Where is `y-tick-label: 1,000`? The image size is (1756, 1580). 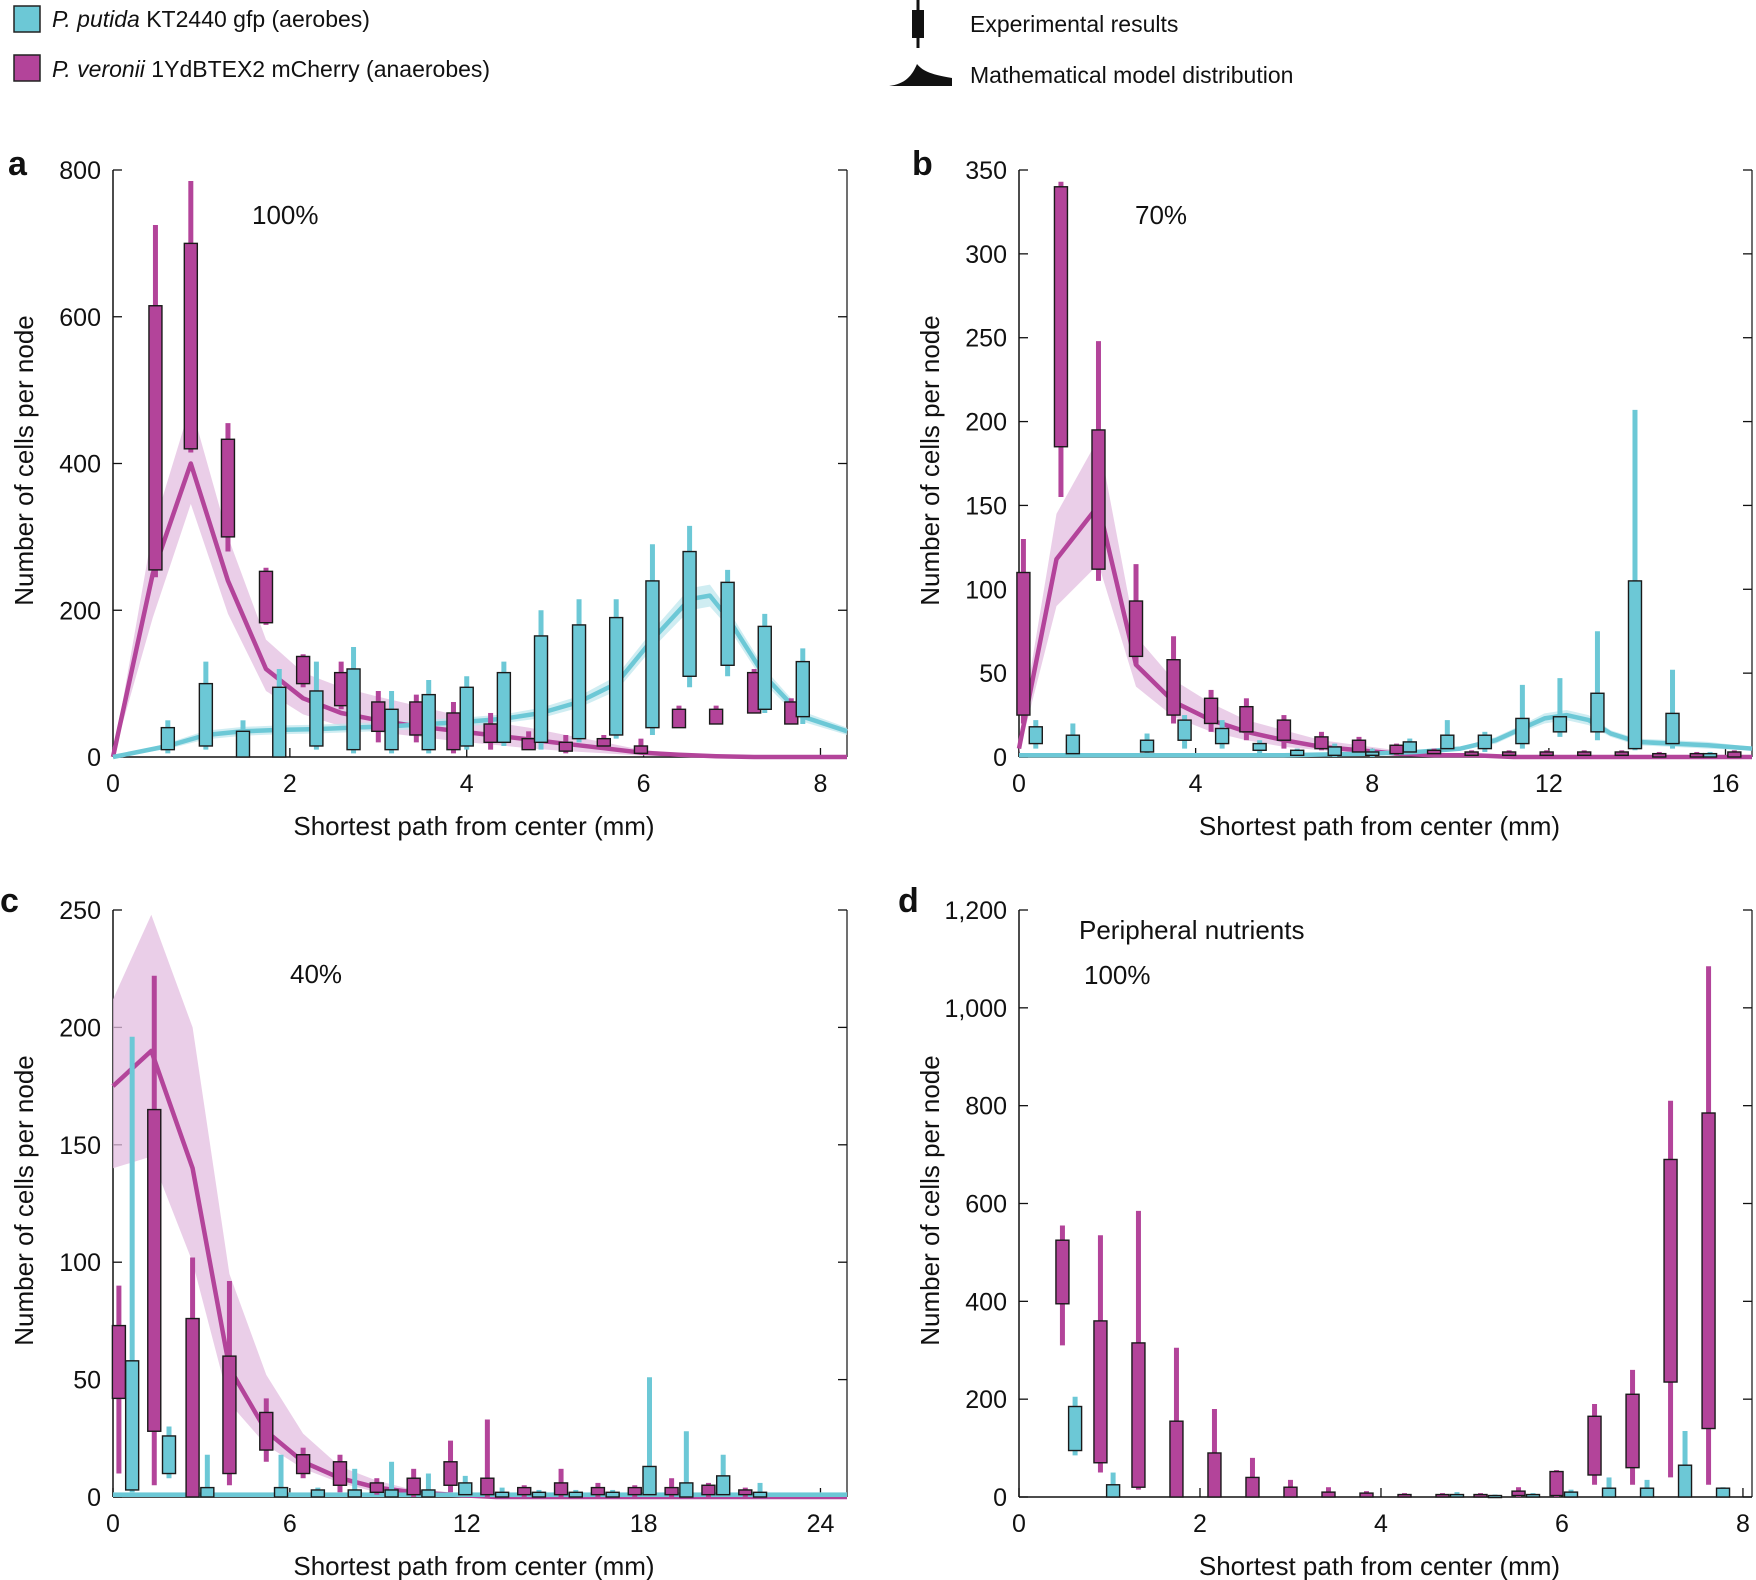
y-tick-label: 1,000 is located at coordinates (975, 1009).